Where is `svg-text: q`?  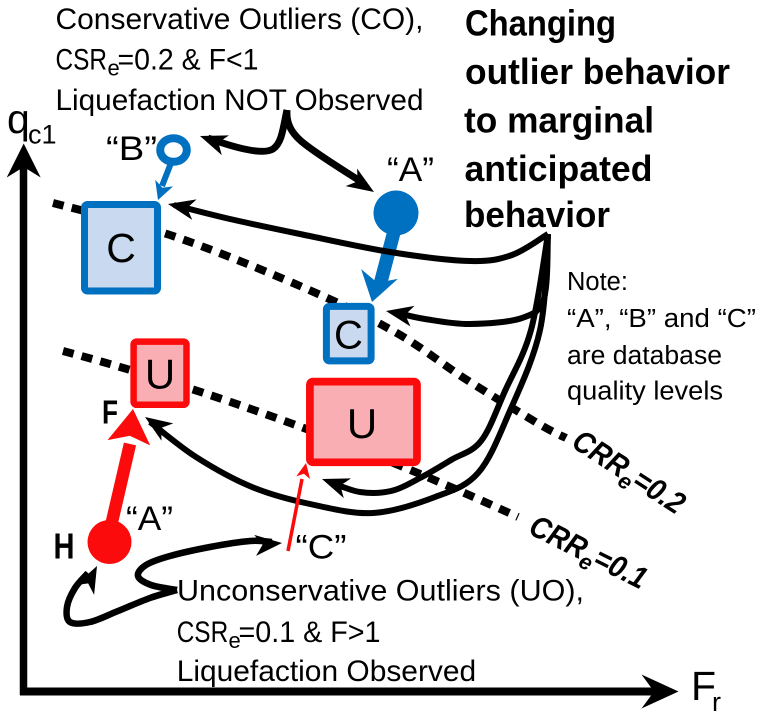
svg-text: q is located at coordinates (18, 119).